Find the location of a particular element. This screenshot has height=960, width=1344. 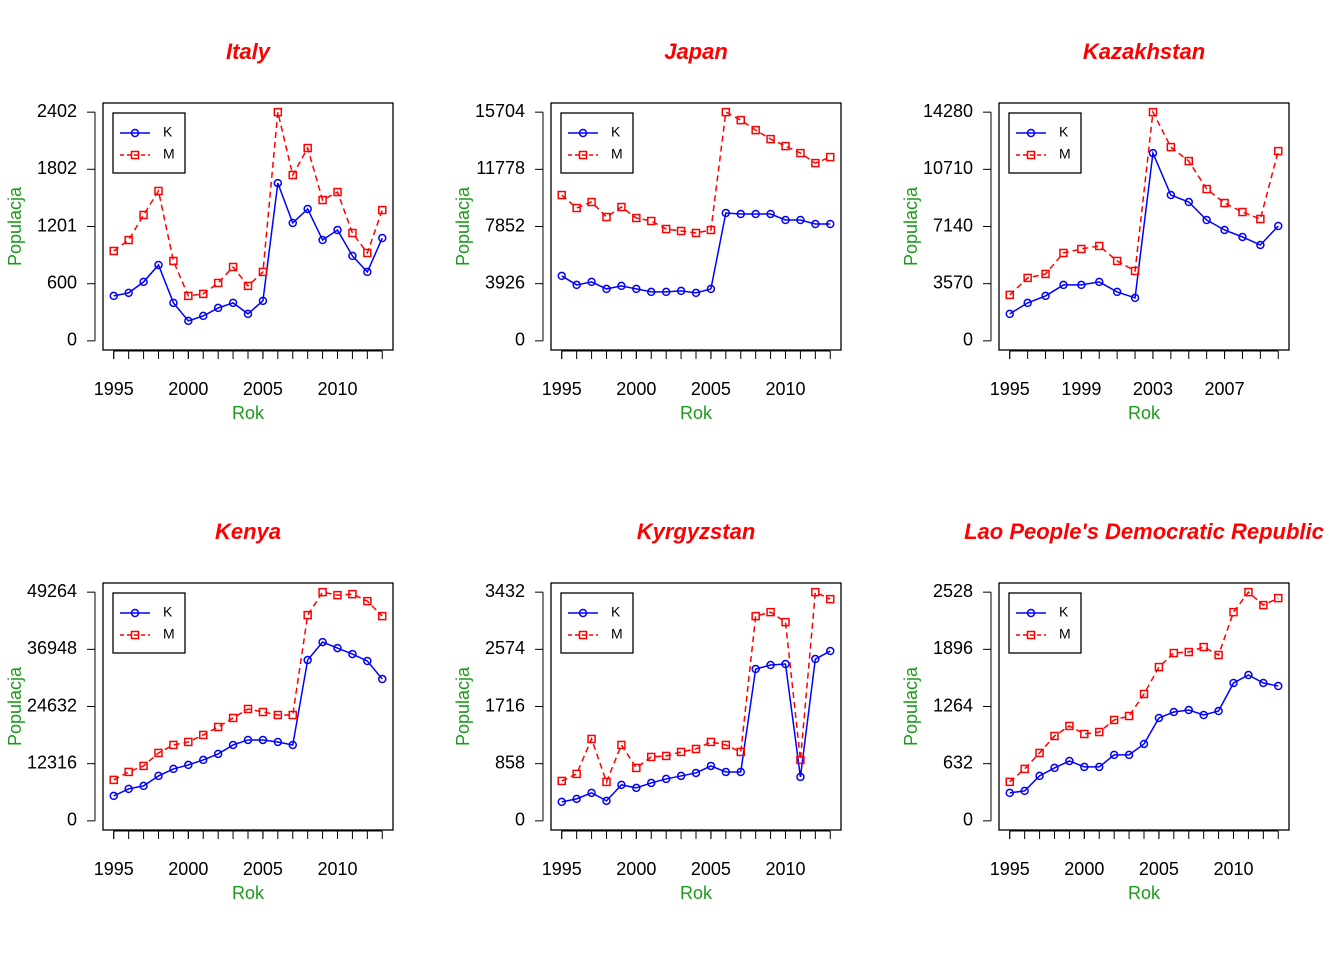

x-tick-label: 1999 is located at coordinates (1081, 389).